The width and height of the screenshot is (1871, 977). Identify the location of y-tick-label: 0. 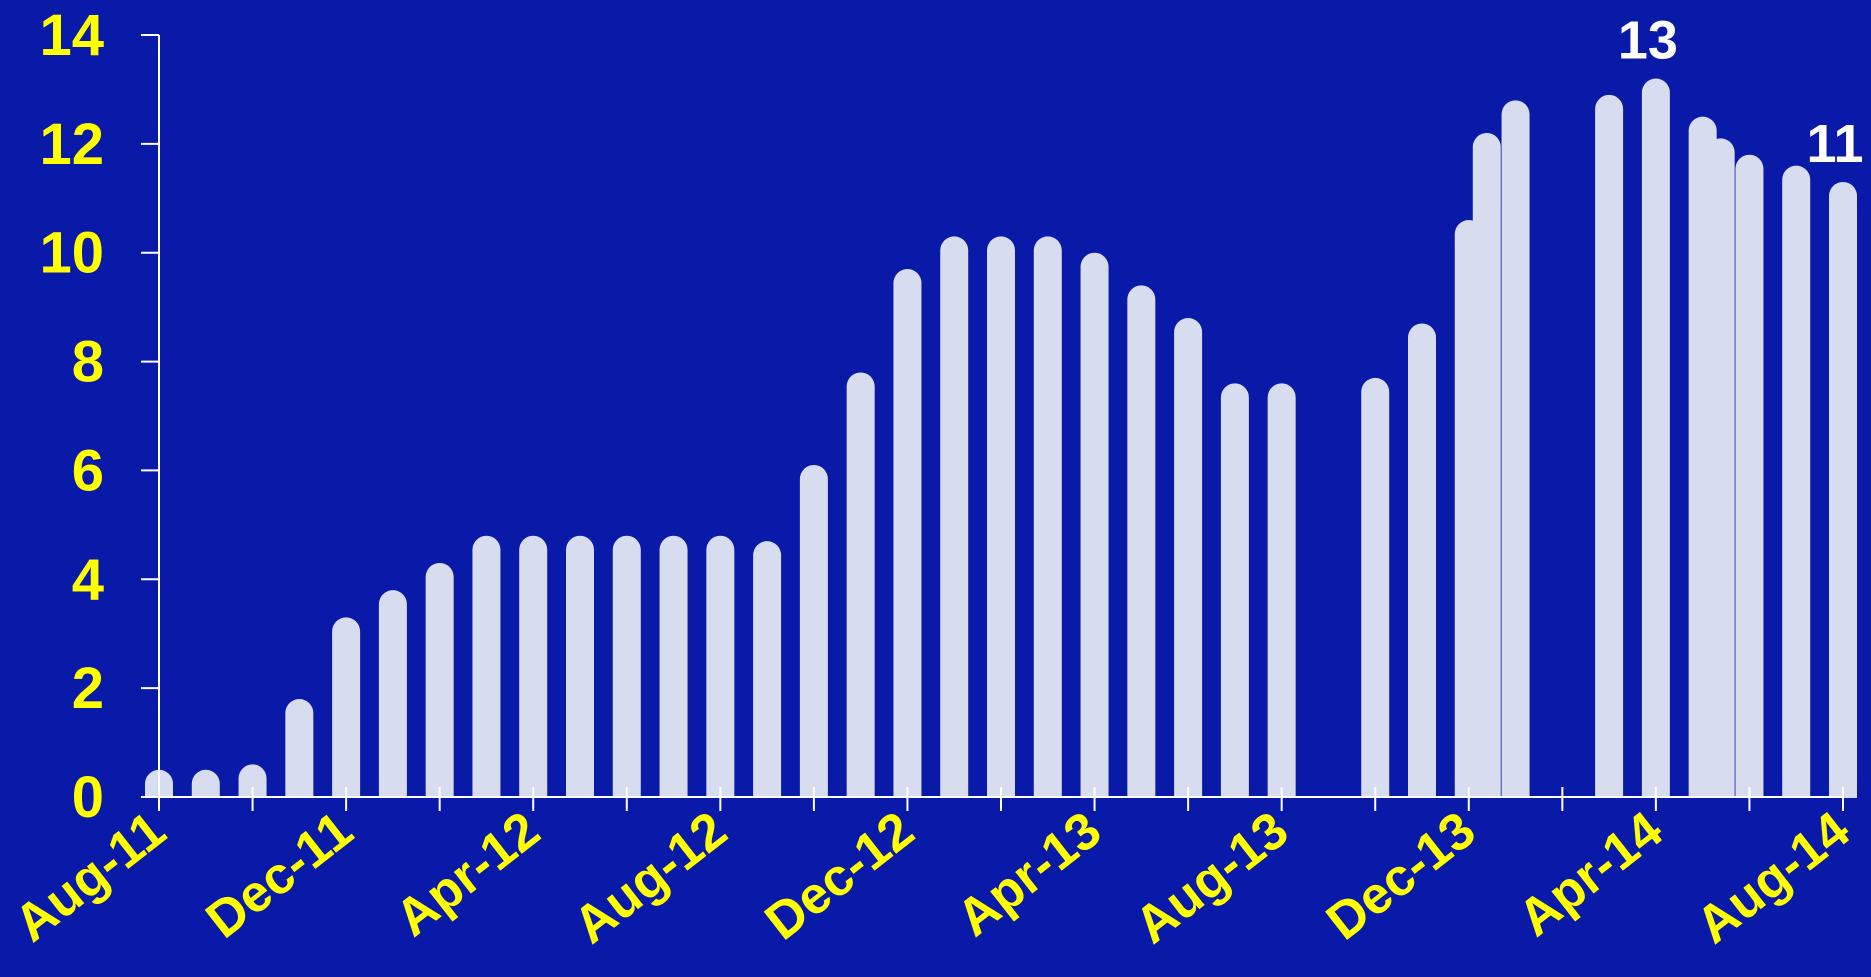
(88, 797).